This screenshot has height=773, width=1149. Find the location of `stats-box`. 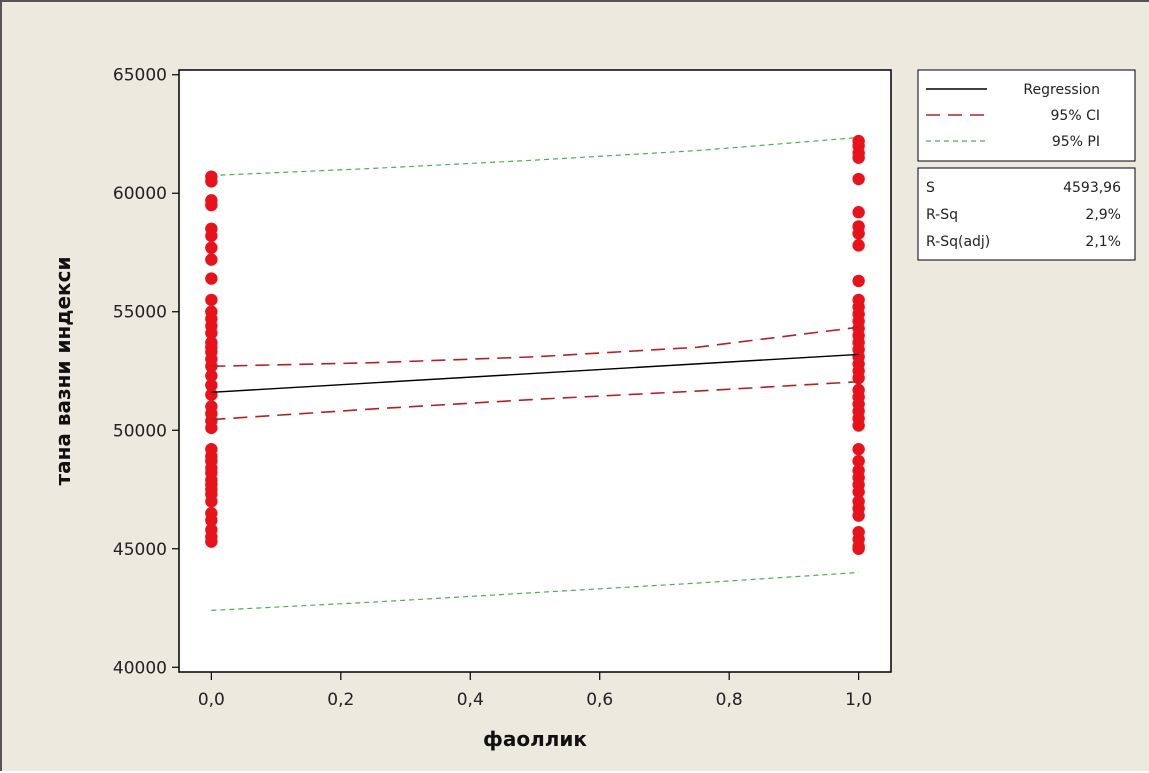

stats-box is located at coordinates (1026, 214).